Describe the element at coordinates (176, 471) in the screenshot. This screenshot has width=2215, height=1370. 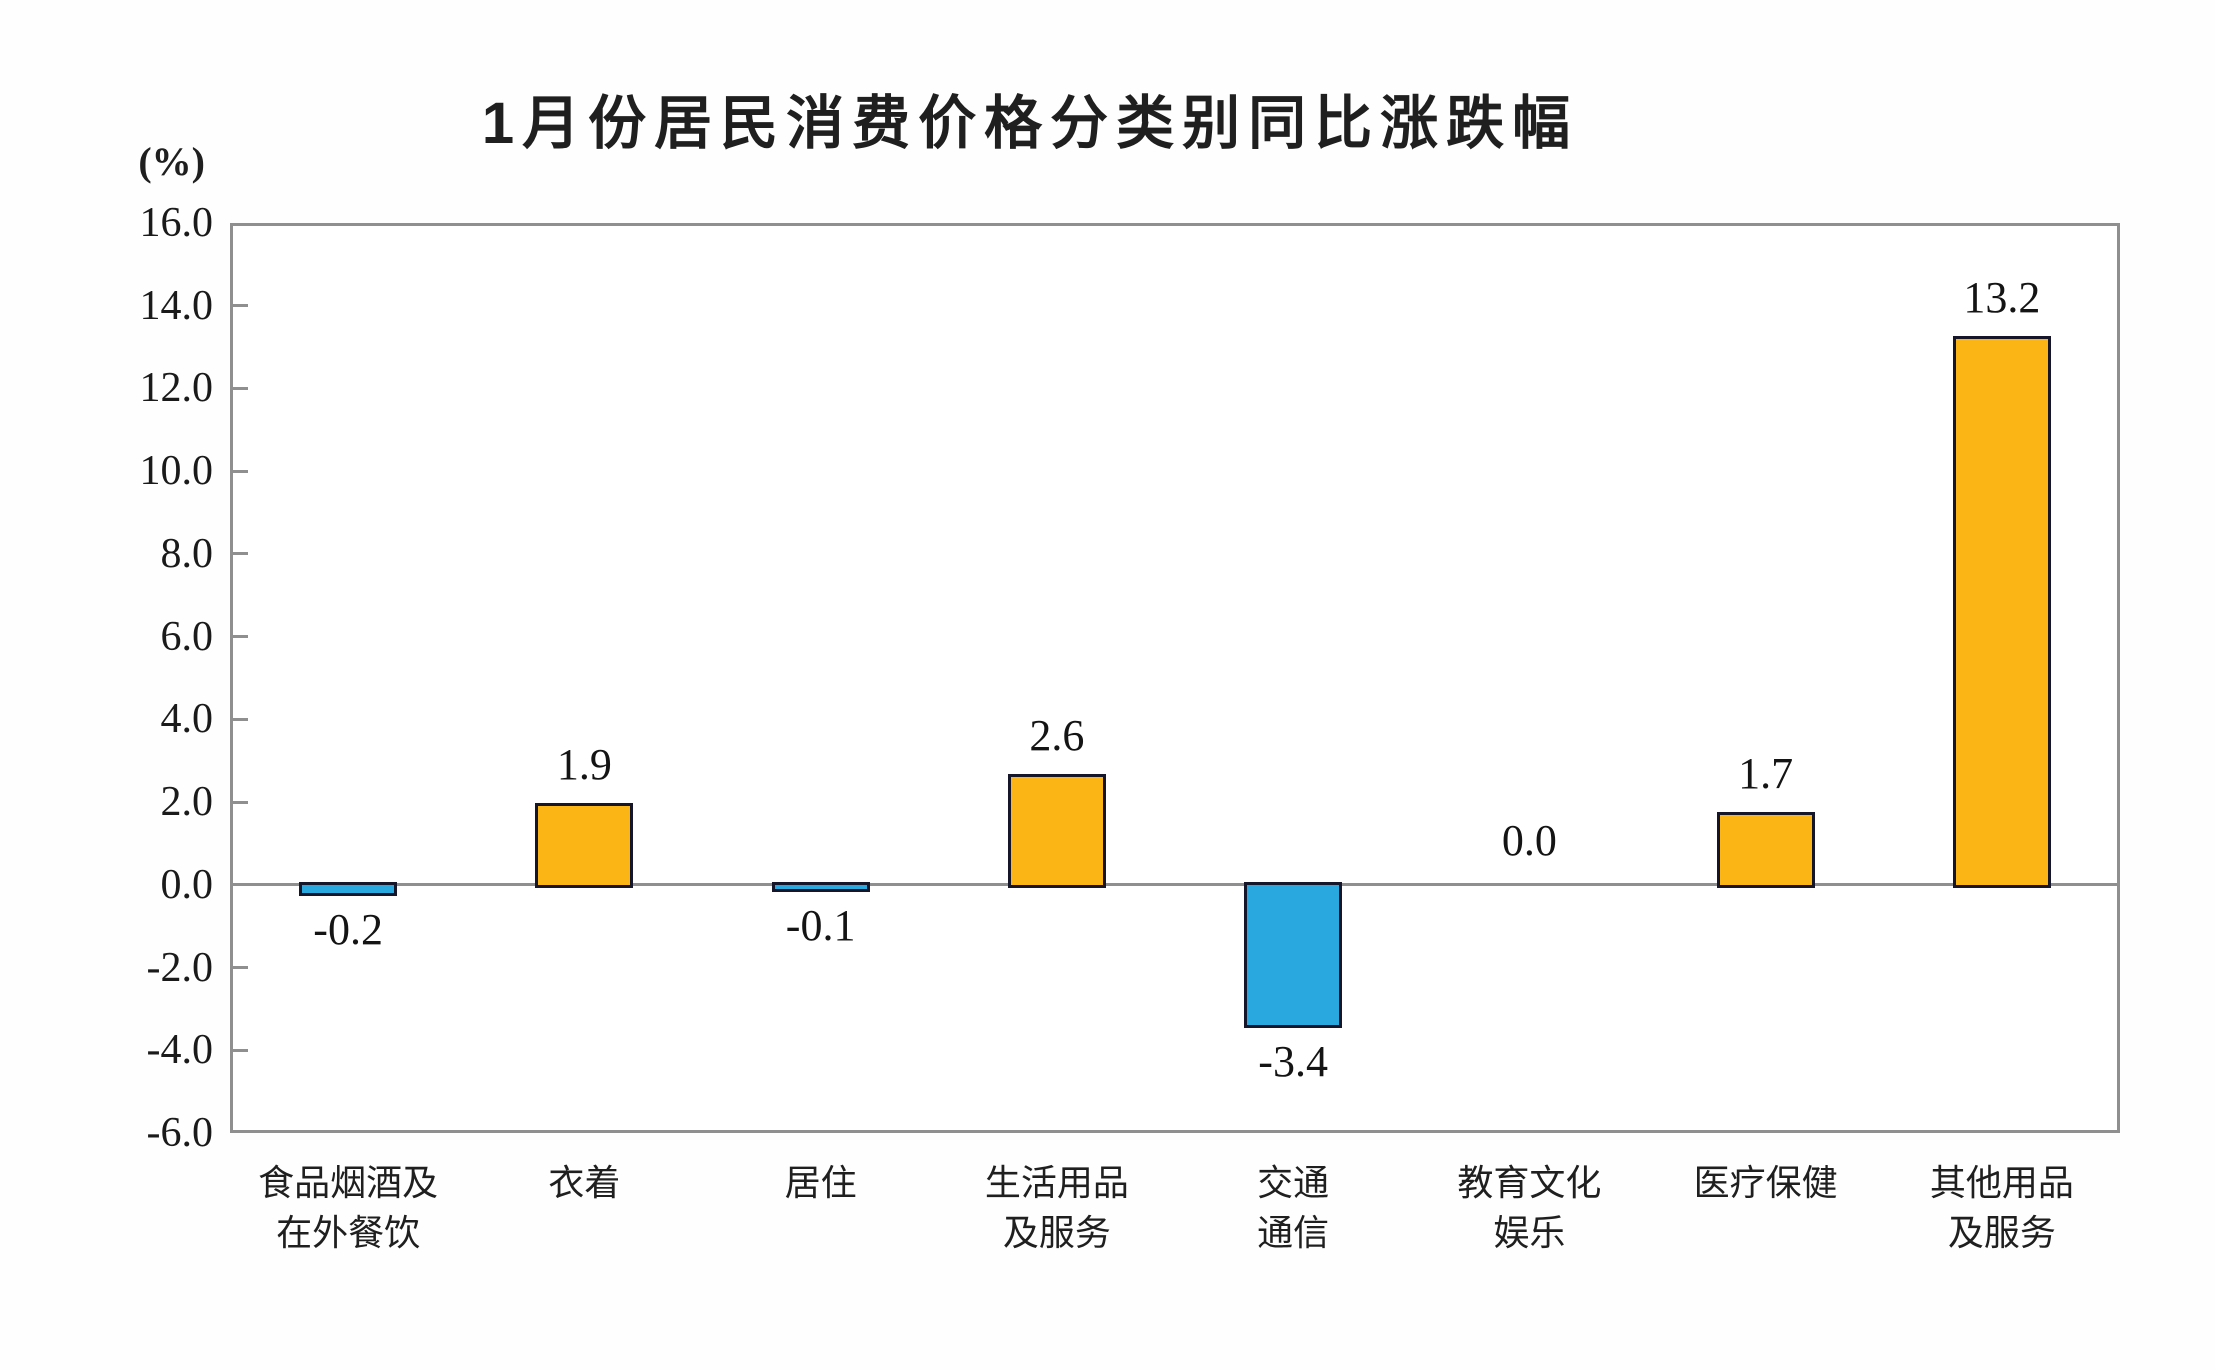
I see `y-tick-label: 10.0` at that location.